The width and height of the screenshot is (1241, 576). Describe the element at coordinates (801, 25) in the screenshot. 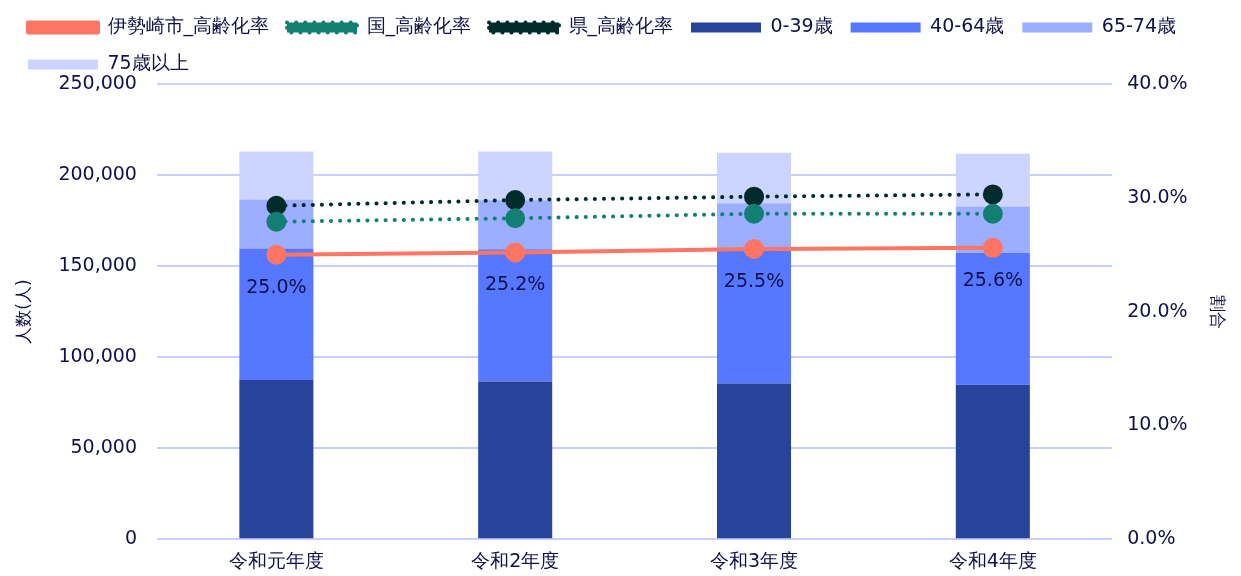

I see `legend-label: 0-39歳` at that location.